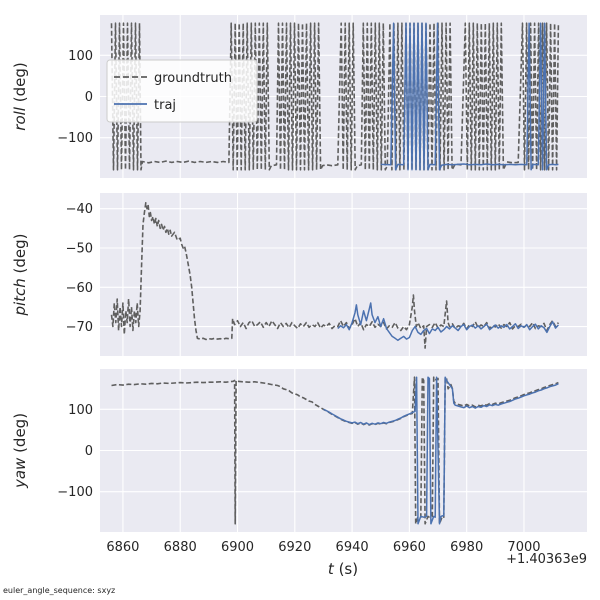 This screenshot has height=600, width=600. I want to click on ylabel-pitch: pitch (deg), so click(20, 274).